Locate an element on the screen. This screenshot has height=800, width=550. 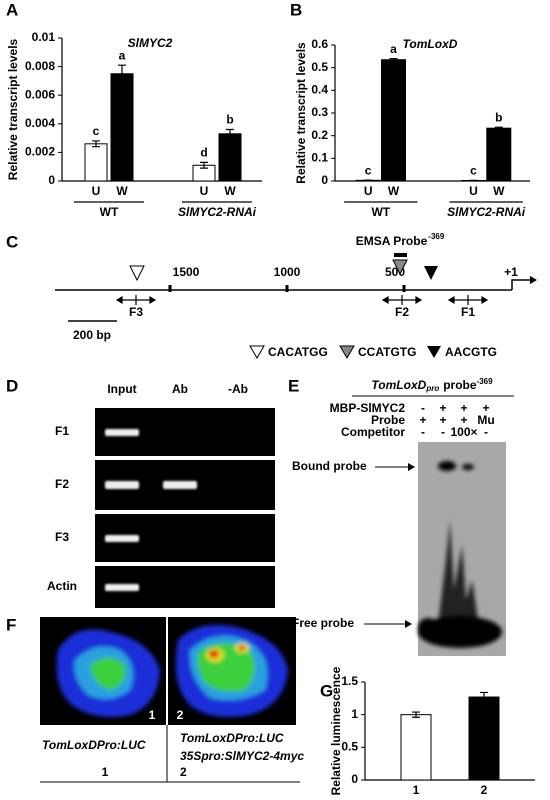
y-axis-label: Relative luminescence is located at coordinates (336, 730).